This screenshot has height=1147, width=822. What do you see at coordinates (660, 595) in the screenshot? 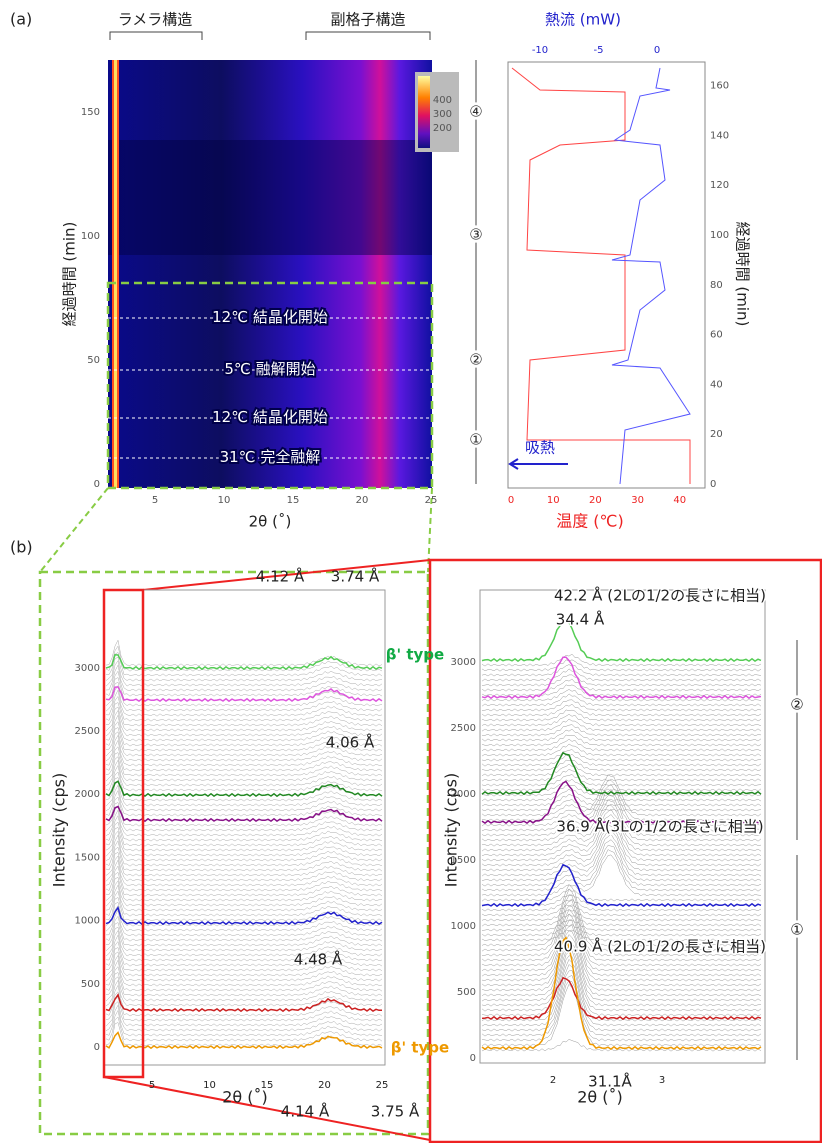
I see `annotation: 42.2 Å (2Lの1/2の長さに相当)` at bounding box center [660, 595].